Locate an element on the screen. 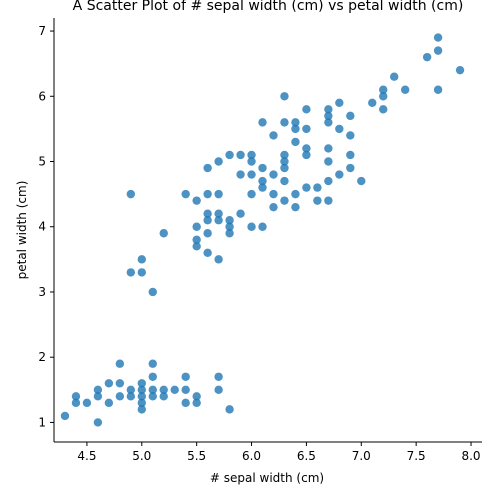  x-tick-label: 4.5 is located at coordinates (86, 456).